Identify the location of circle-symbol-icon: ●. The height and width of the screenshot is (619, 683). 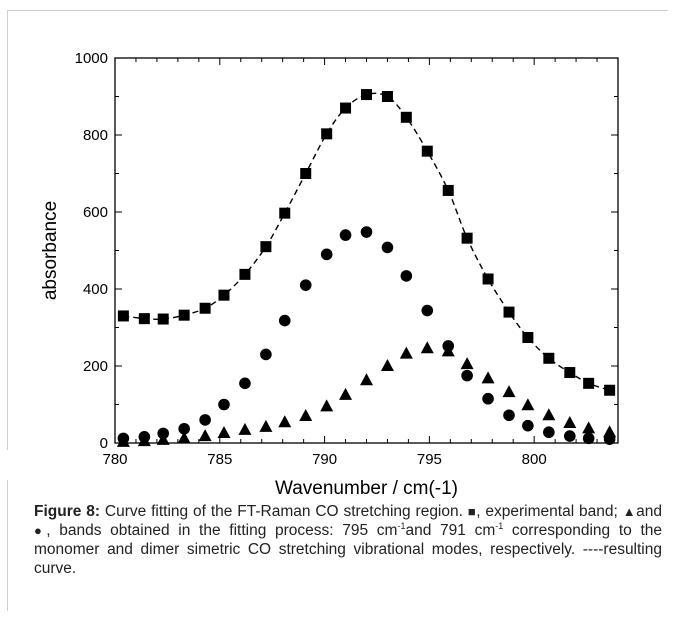
(40, 530).